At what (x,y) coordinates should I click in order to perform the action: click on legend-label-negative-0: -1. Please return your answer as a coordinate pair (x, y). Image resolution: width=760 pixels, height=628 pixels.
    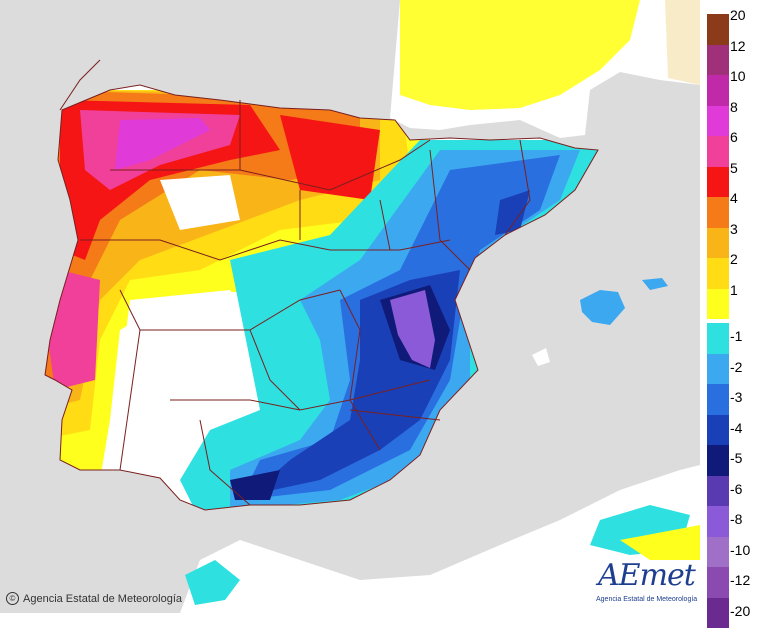
    Looking at the image, I should click on (736, 336).